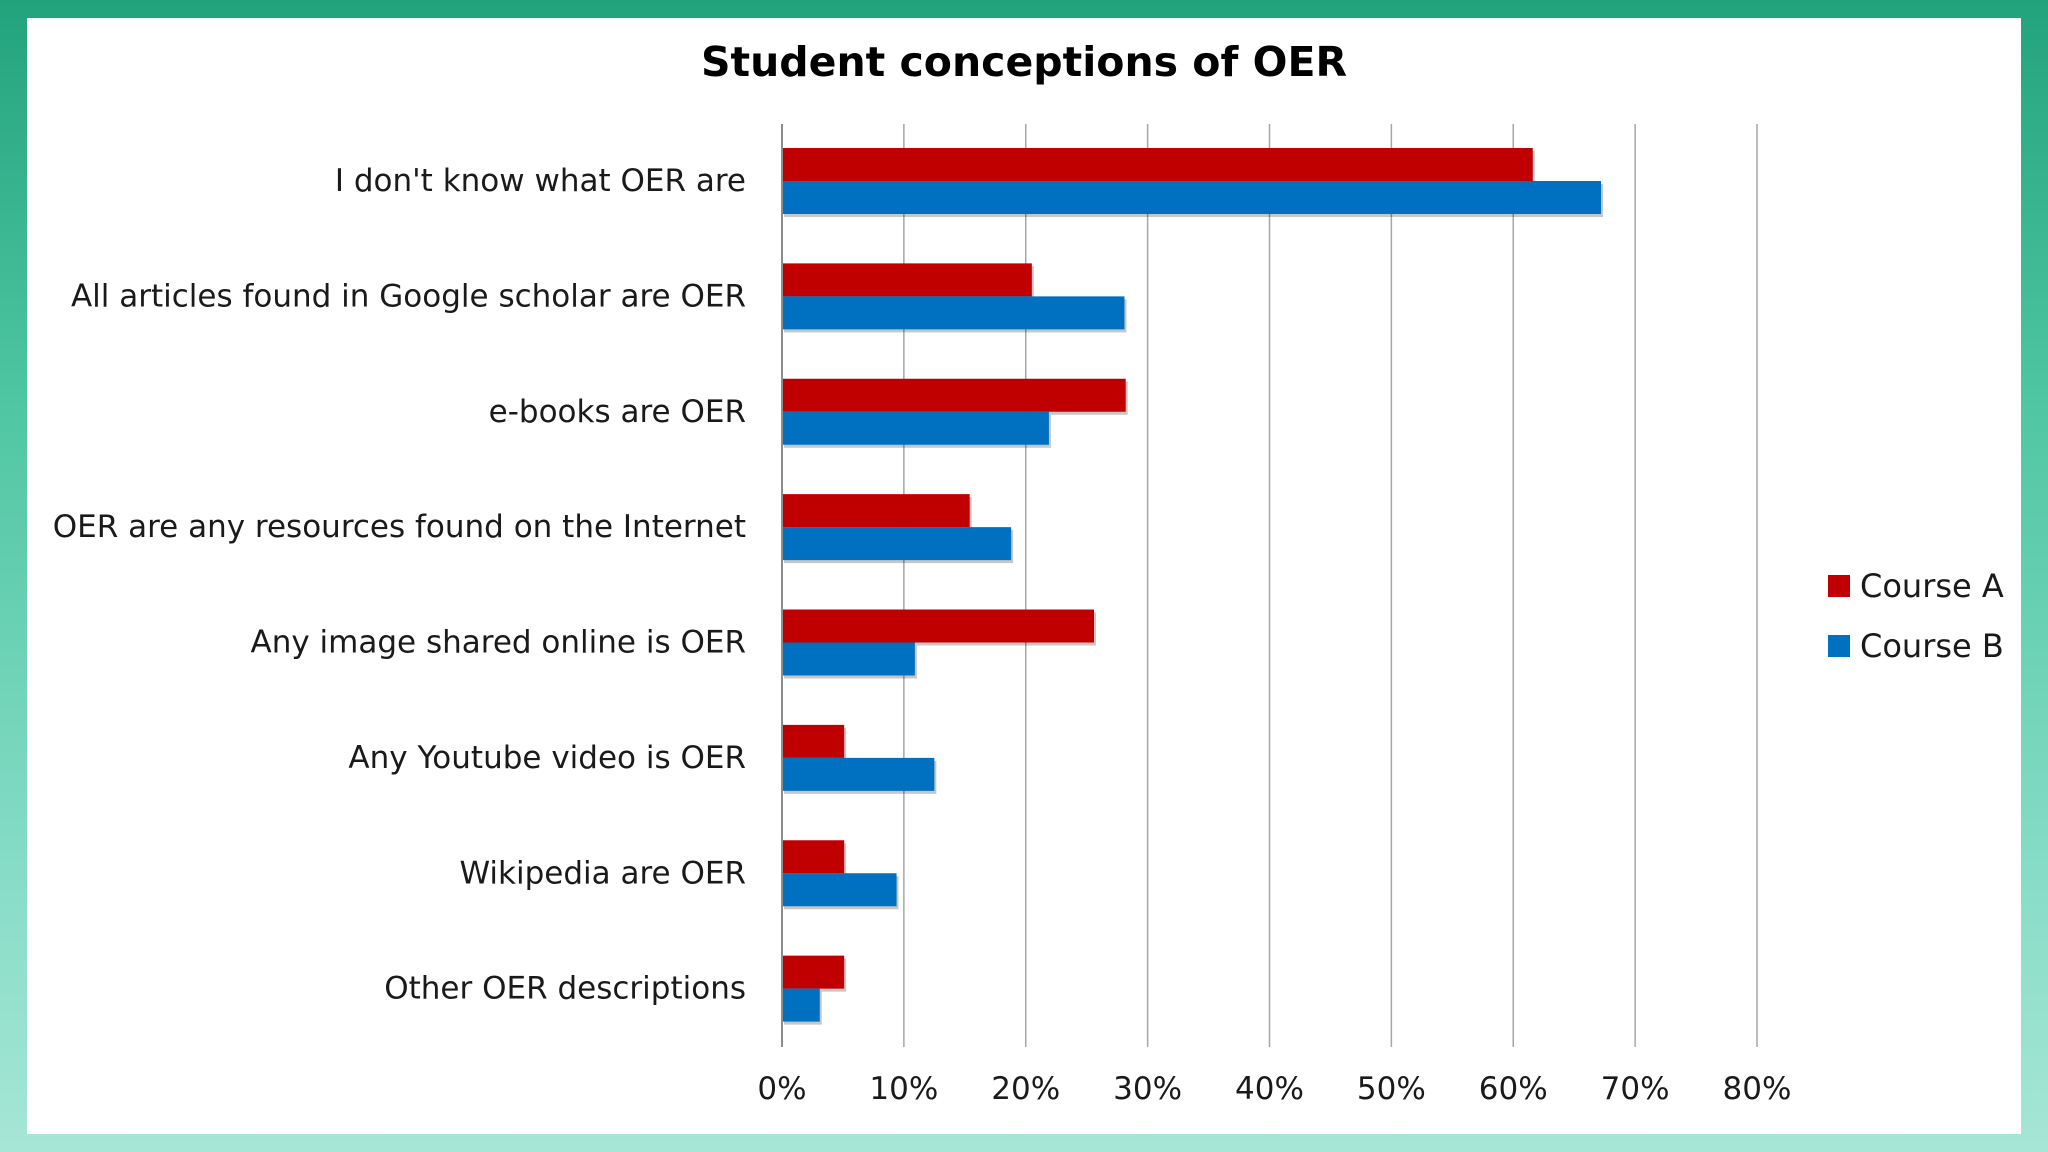 The image size is (2048, 1152). Describe the element at coordinates (1932, 646) in the screenshot. I see `legend-label: Course B` at that location.